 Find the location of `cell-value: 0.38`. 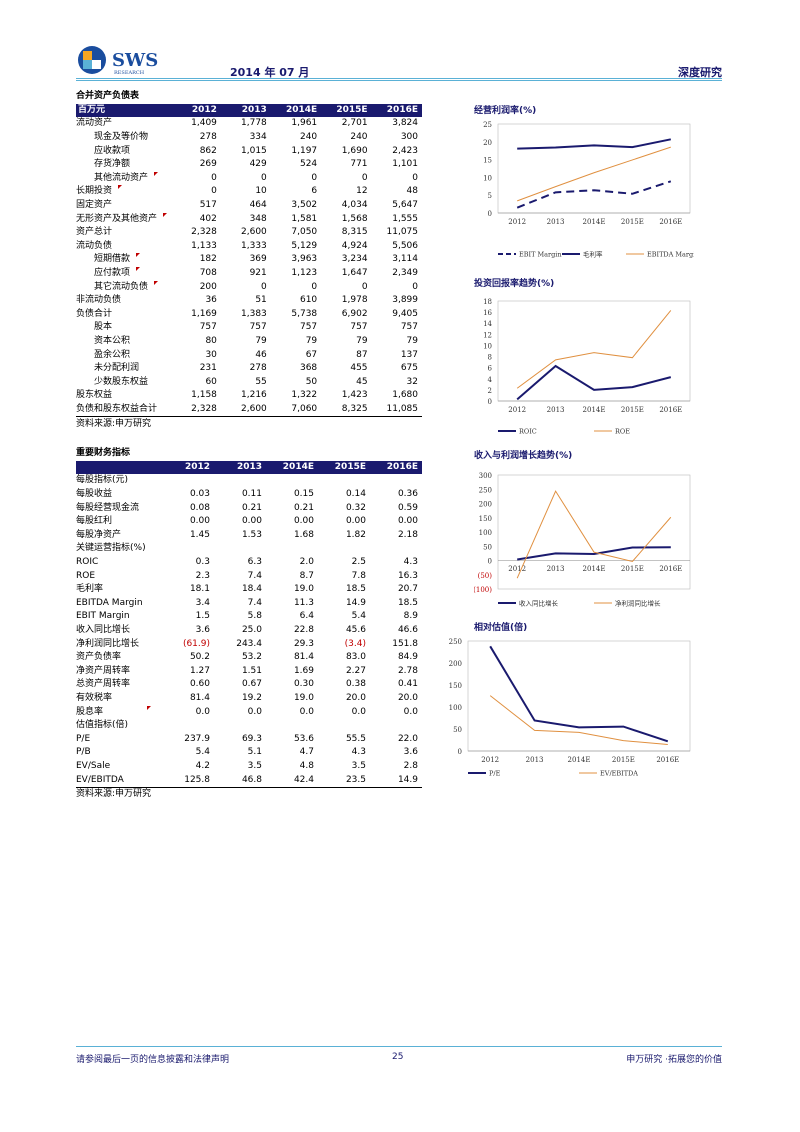

cell-value: 0.38 is located at coordinates (355, 684).